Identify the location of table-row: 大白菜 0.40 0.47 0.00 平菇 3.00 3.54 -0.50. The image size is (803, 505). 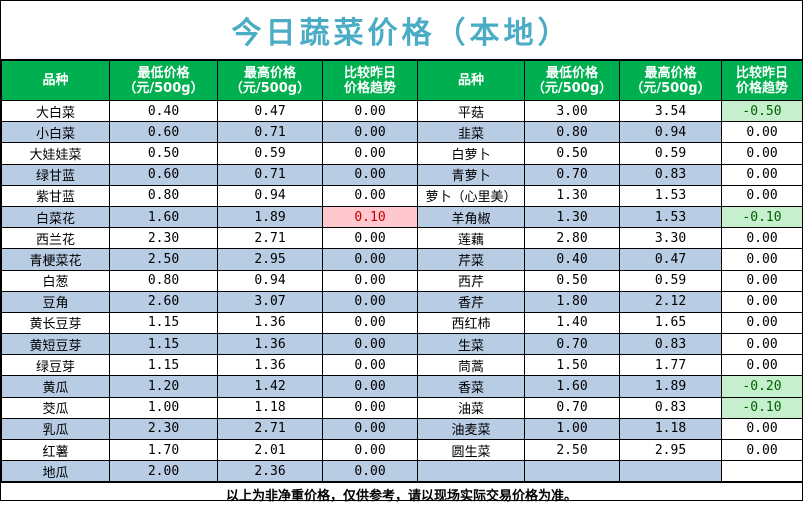
(402, 111).